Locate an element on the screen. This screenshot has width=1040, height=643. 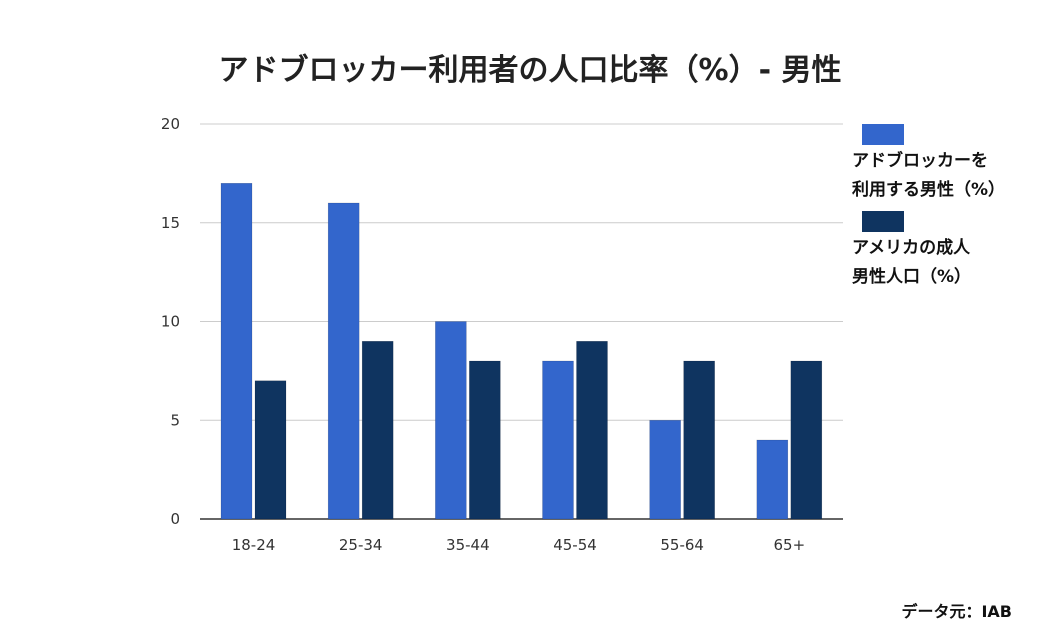
legend-swatch-adblock-users is located at coordinates (883, 134).